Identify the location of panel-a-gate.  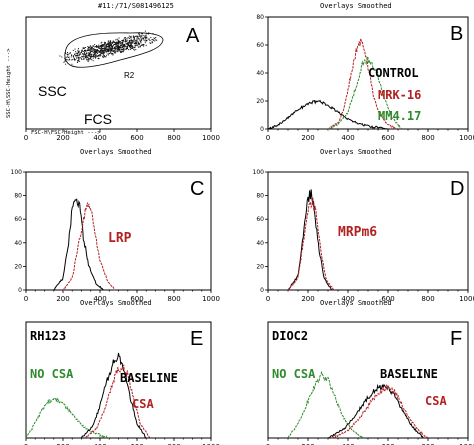
(114, 50).